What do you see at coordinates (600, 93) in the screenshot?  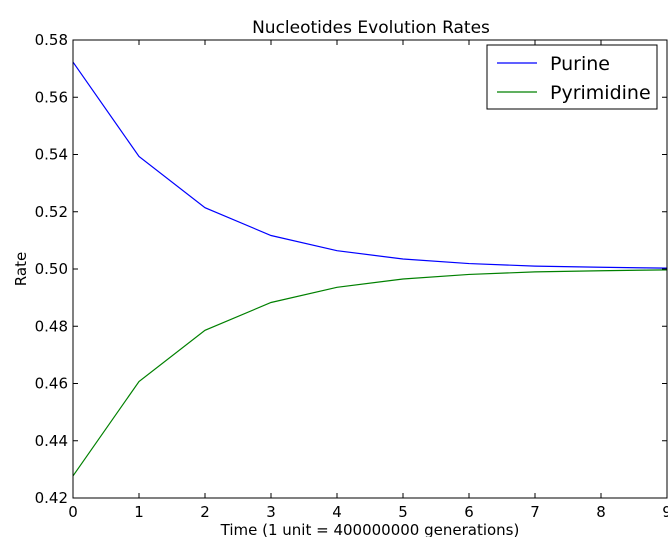 I see `legend-label-1: Pyrimidine` at bounding box center [600, 93].